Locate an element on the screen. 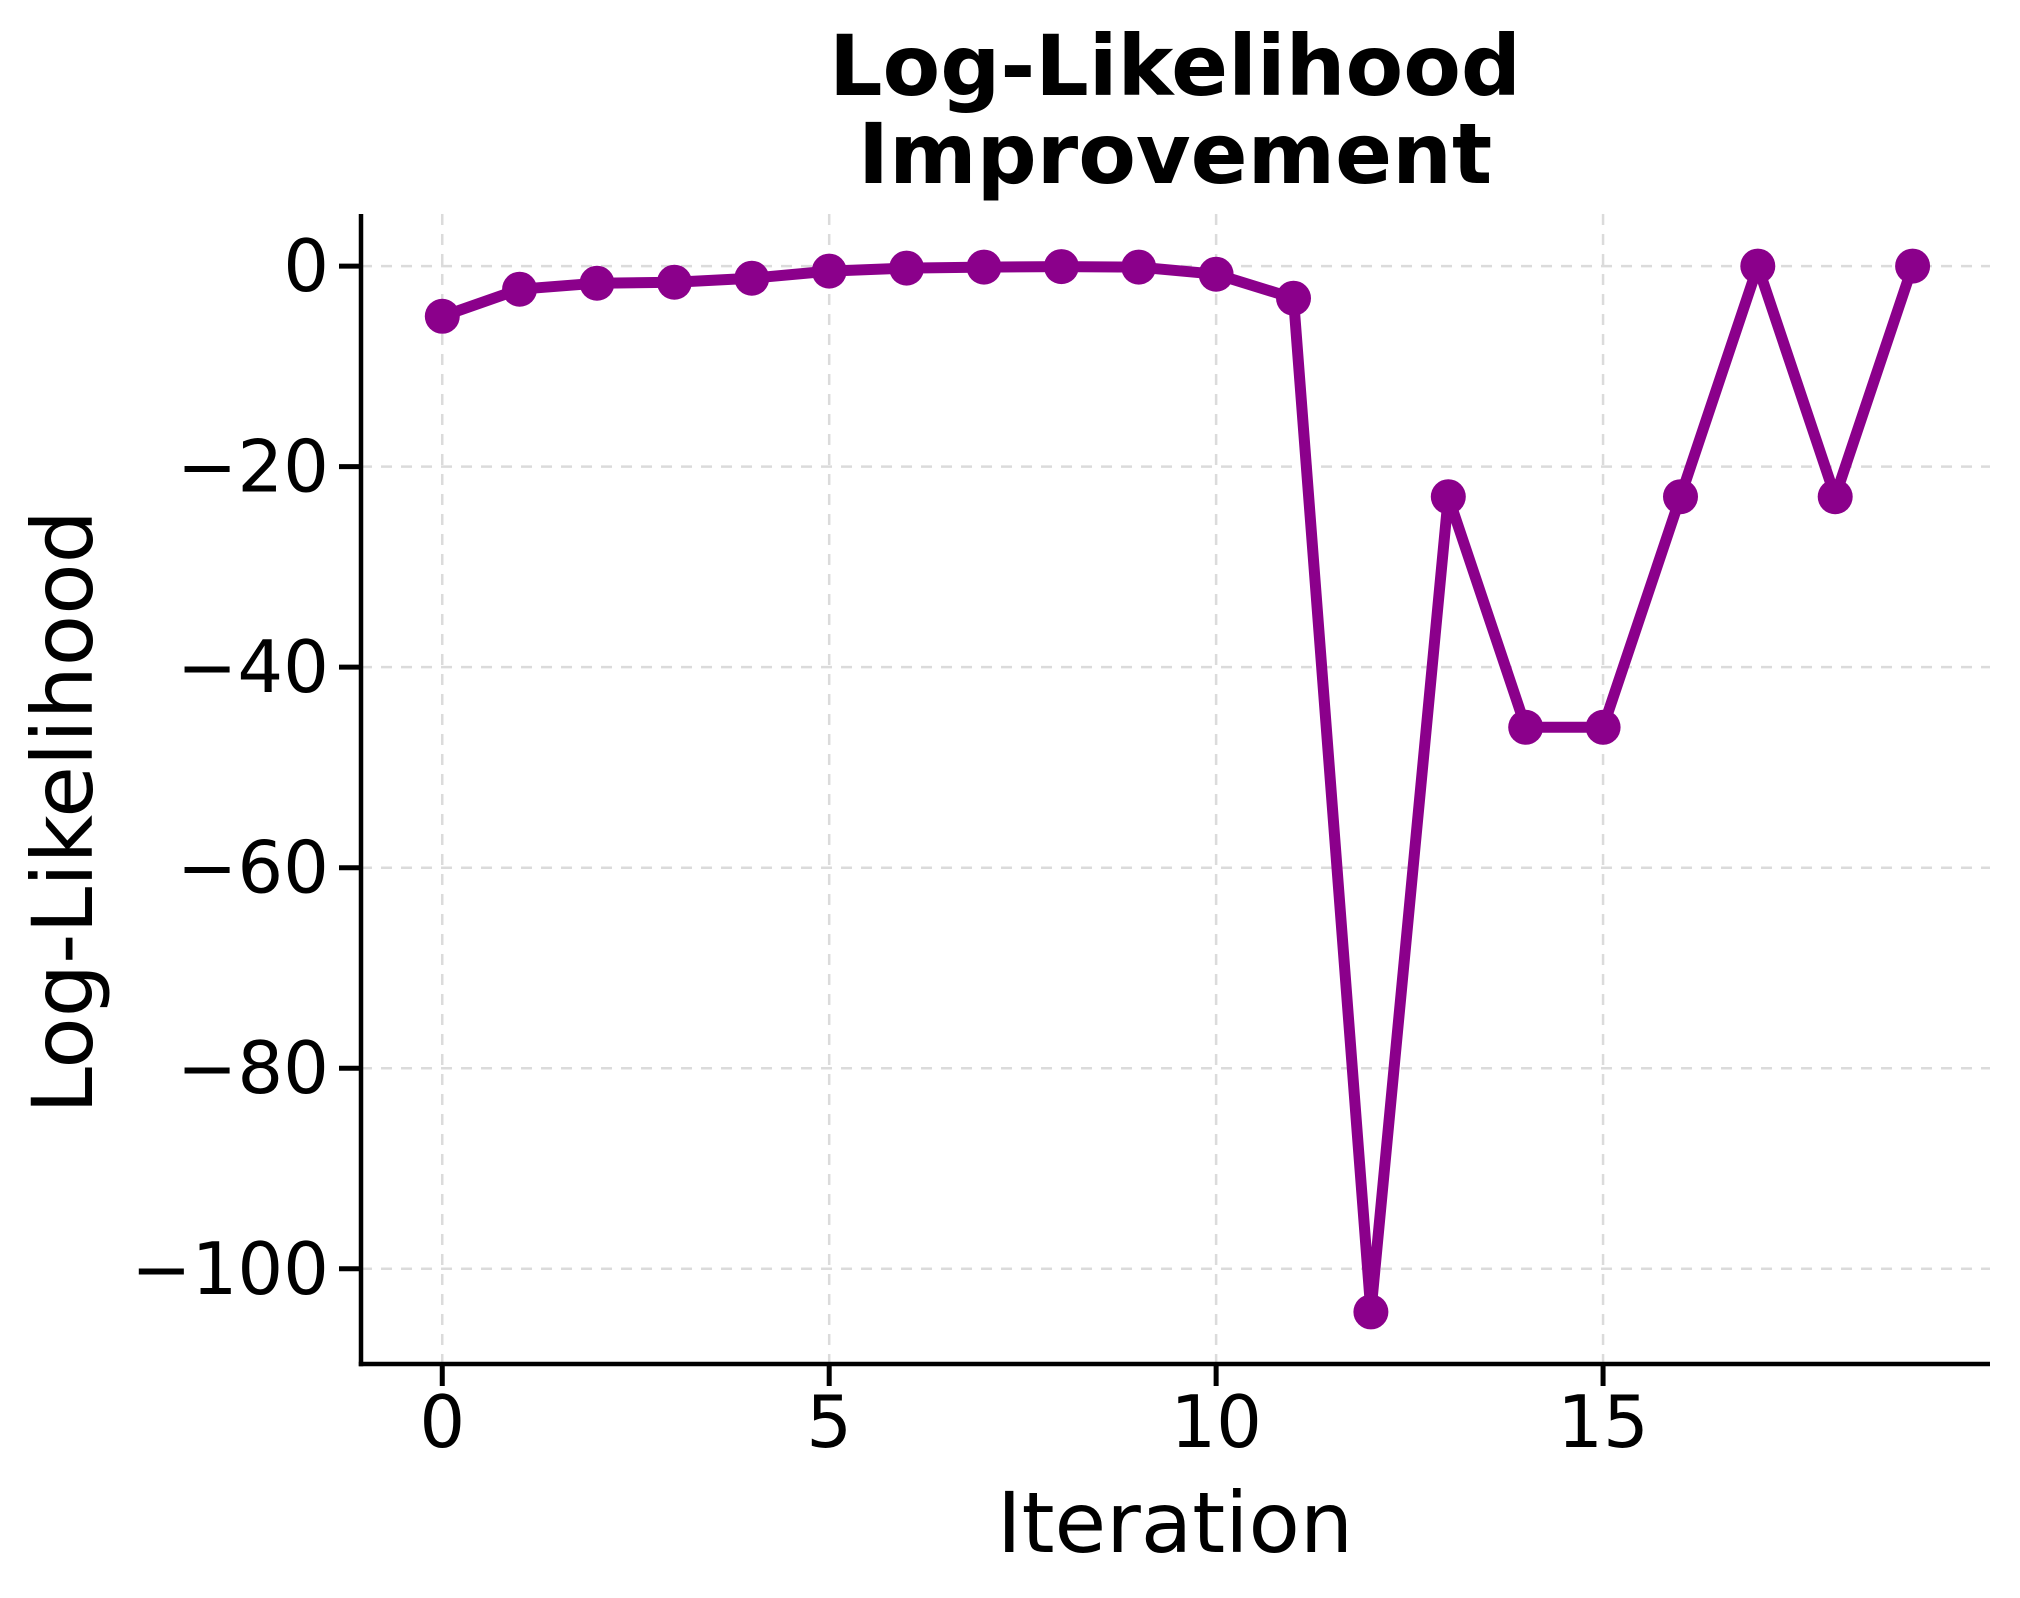 The width and height of the screenshot is (2020, 1598). x-tick-label: 15 is located at coordinates (1603, 1422).